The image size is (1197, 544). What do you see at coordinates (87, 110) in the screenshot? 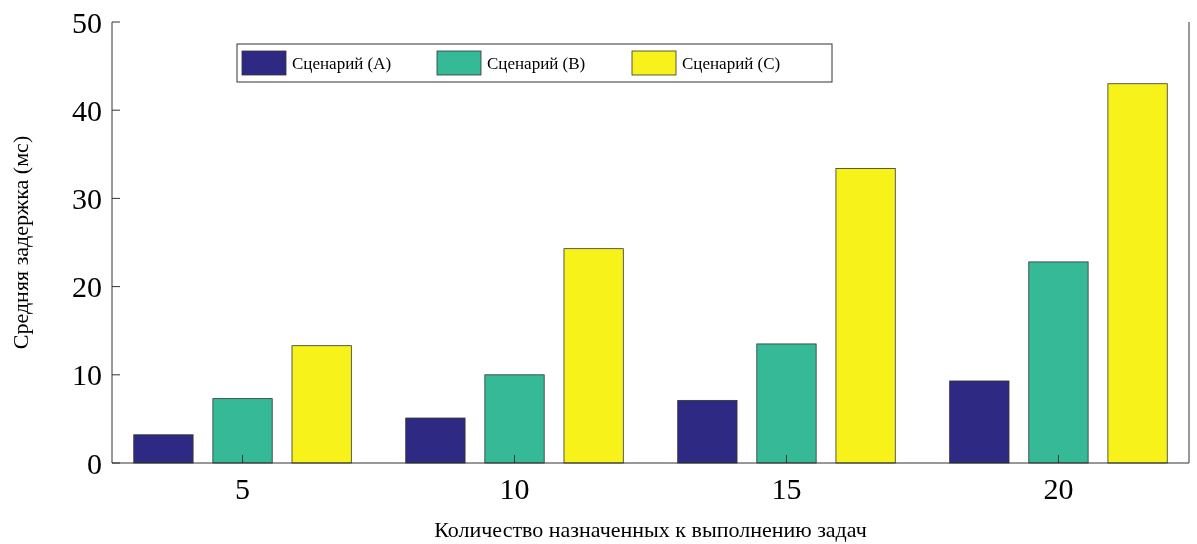
I see `y-tick-label: 40` at bounding box center [87, 110].